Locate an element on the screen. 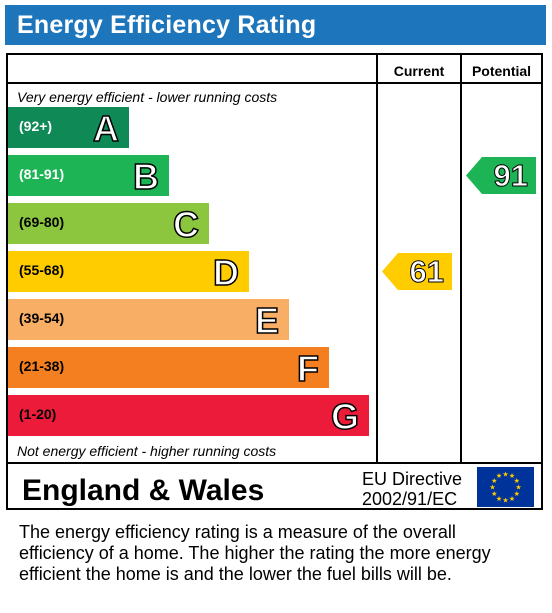  directive-line-1: EU Directive is located at coordinates (412, 479).